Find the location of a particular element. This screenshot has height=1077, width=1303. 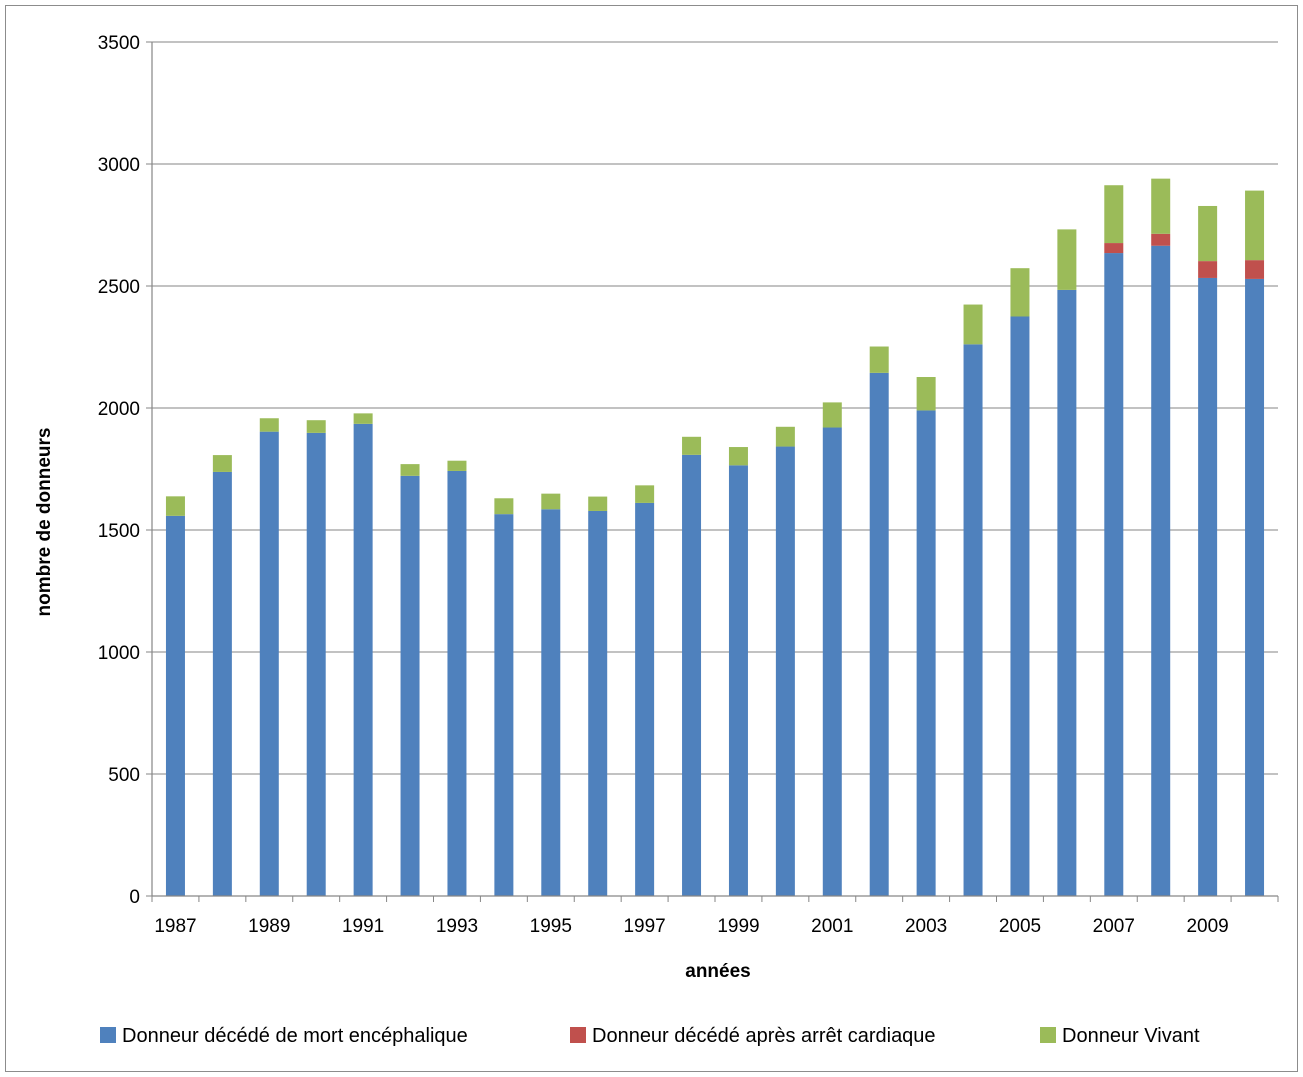

legend-label-1: Donneur décédé après arrêt cardiaque is located at coordinates (764, 1036).